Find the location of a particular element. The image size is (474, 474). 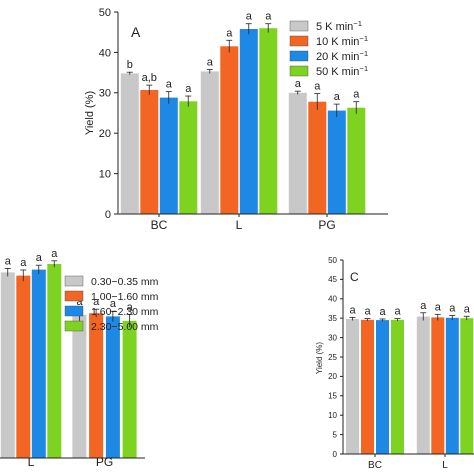

panel-3-y-tick-label-5: 5 is located at coordinates (335, 434).